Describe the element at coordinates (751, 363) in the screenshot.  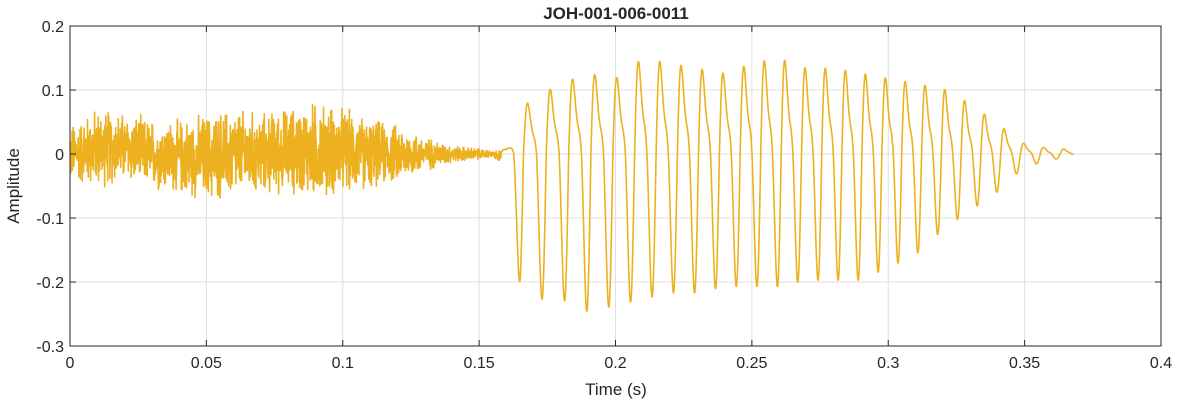
I see `x-tick-label: 0.25` at that location.